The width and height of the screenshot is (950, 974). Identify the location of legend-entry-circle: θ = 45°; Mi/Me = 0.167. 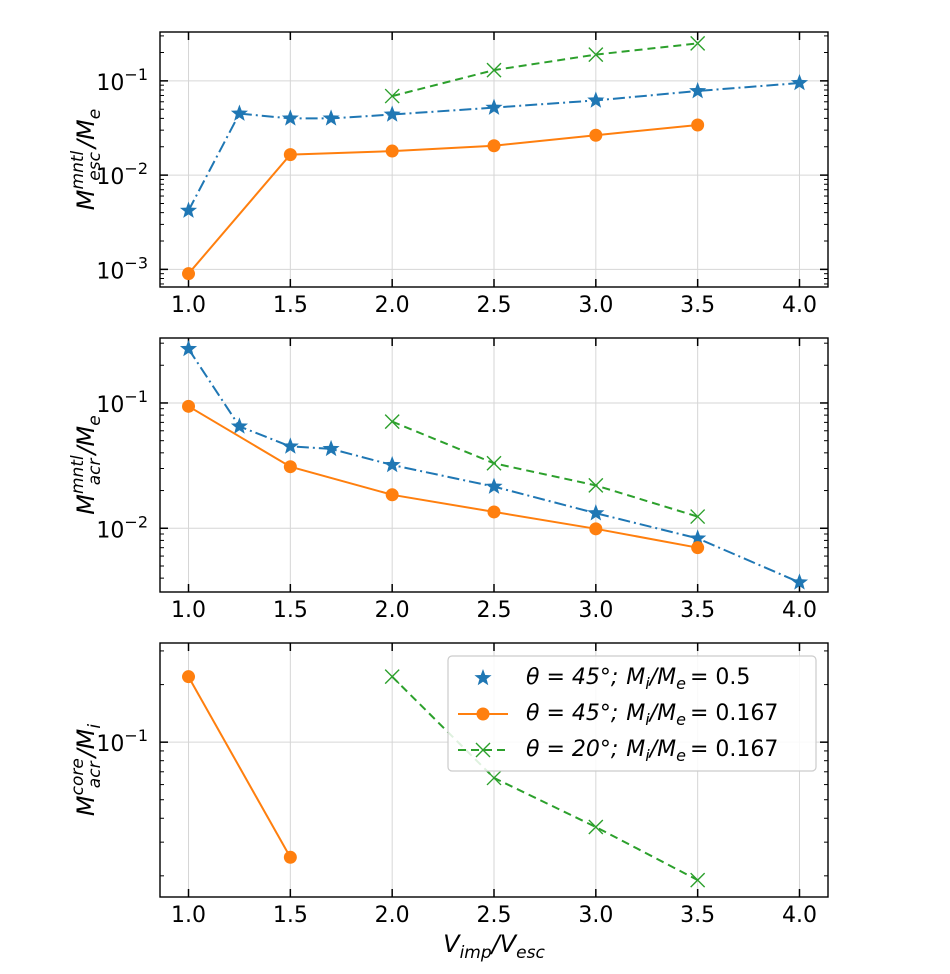
(618, 715).